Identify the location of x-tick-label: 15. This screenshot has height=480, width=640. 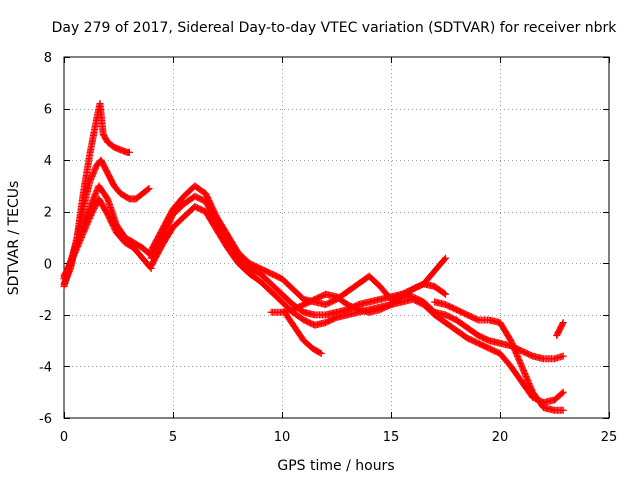
(391, 437).